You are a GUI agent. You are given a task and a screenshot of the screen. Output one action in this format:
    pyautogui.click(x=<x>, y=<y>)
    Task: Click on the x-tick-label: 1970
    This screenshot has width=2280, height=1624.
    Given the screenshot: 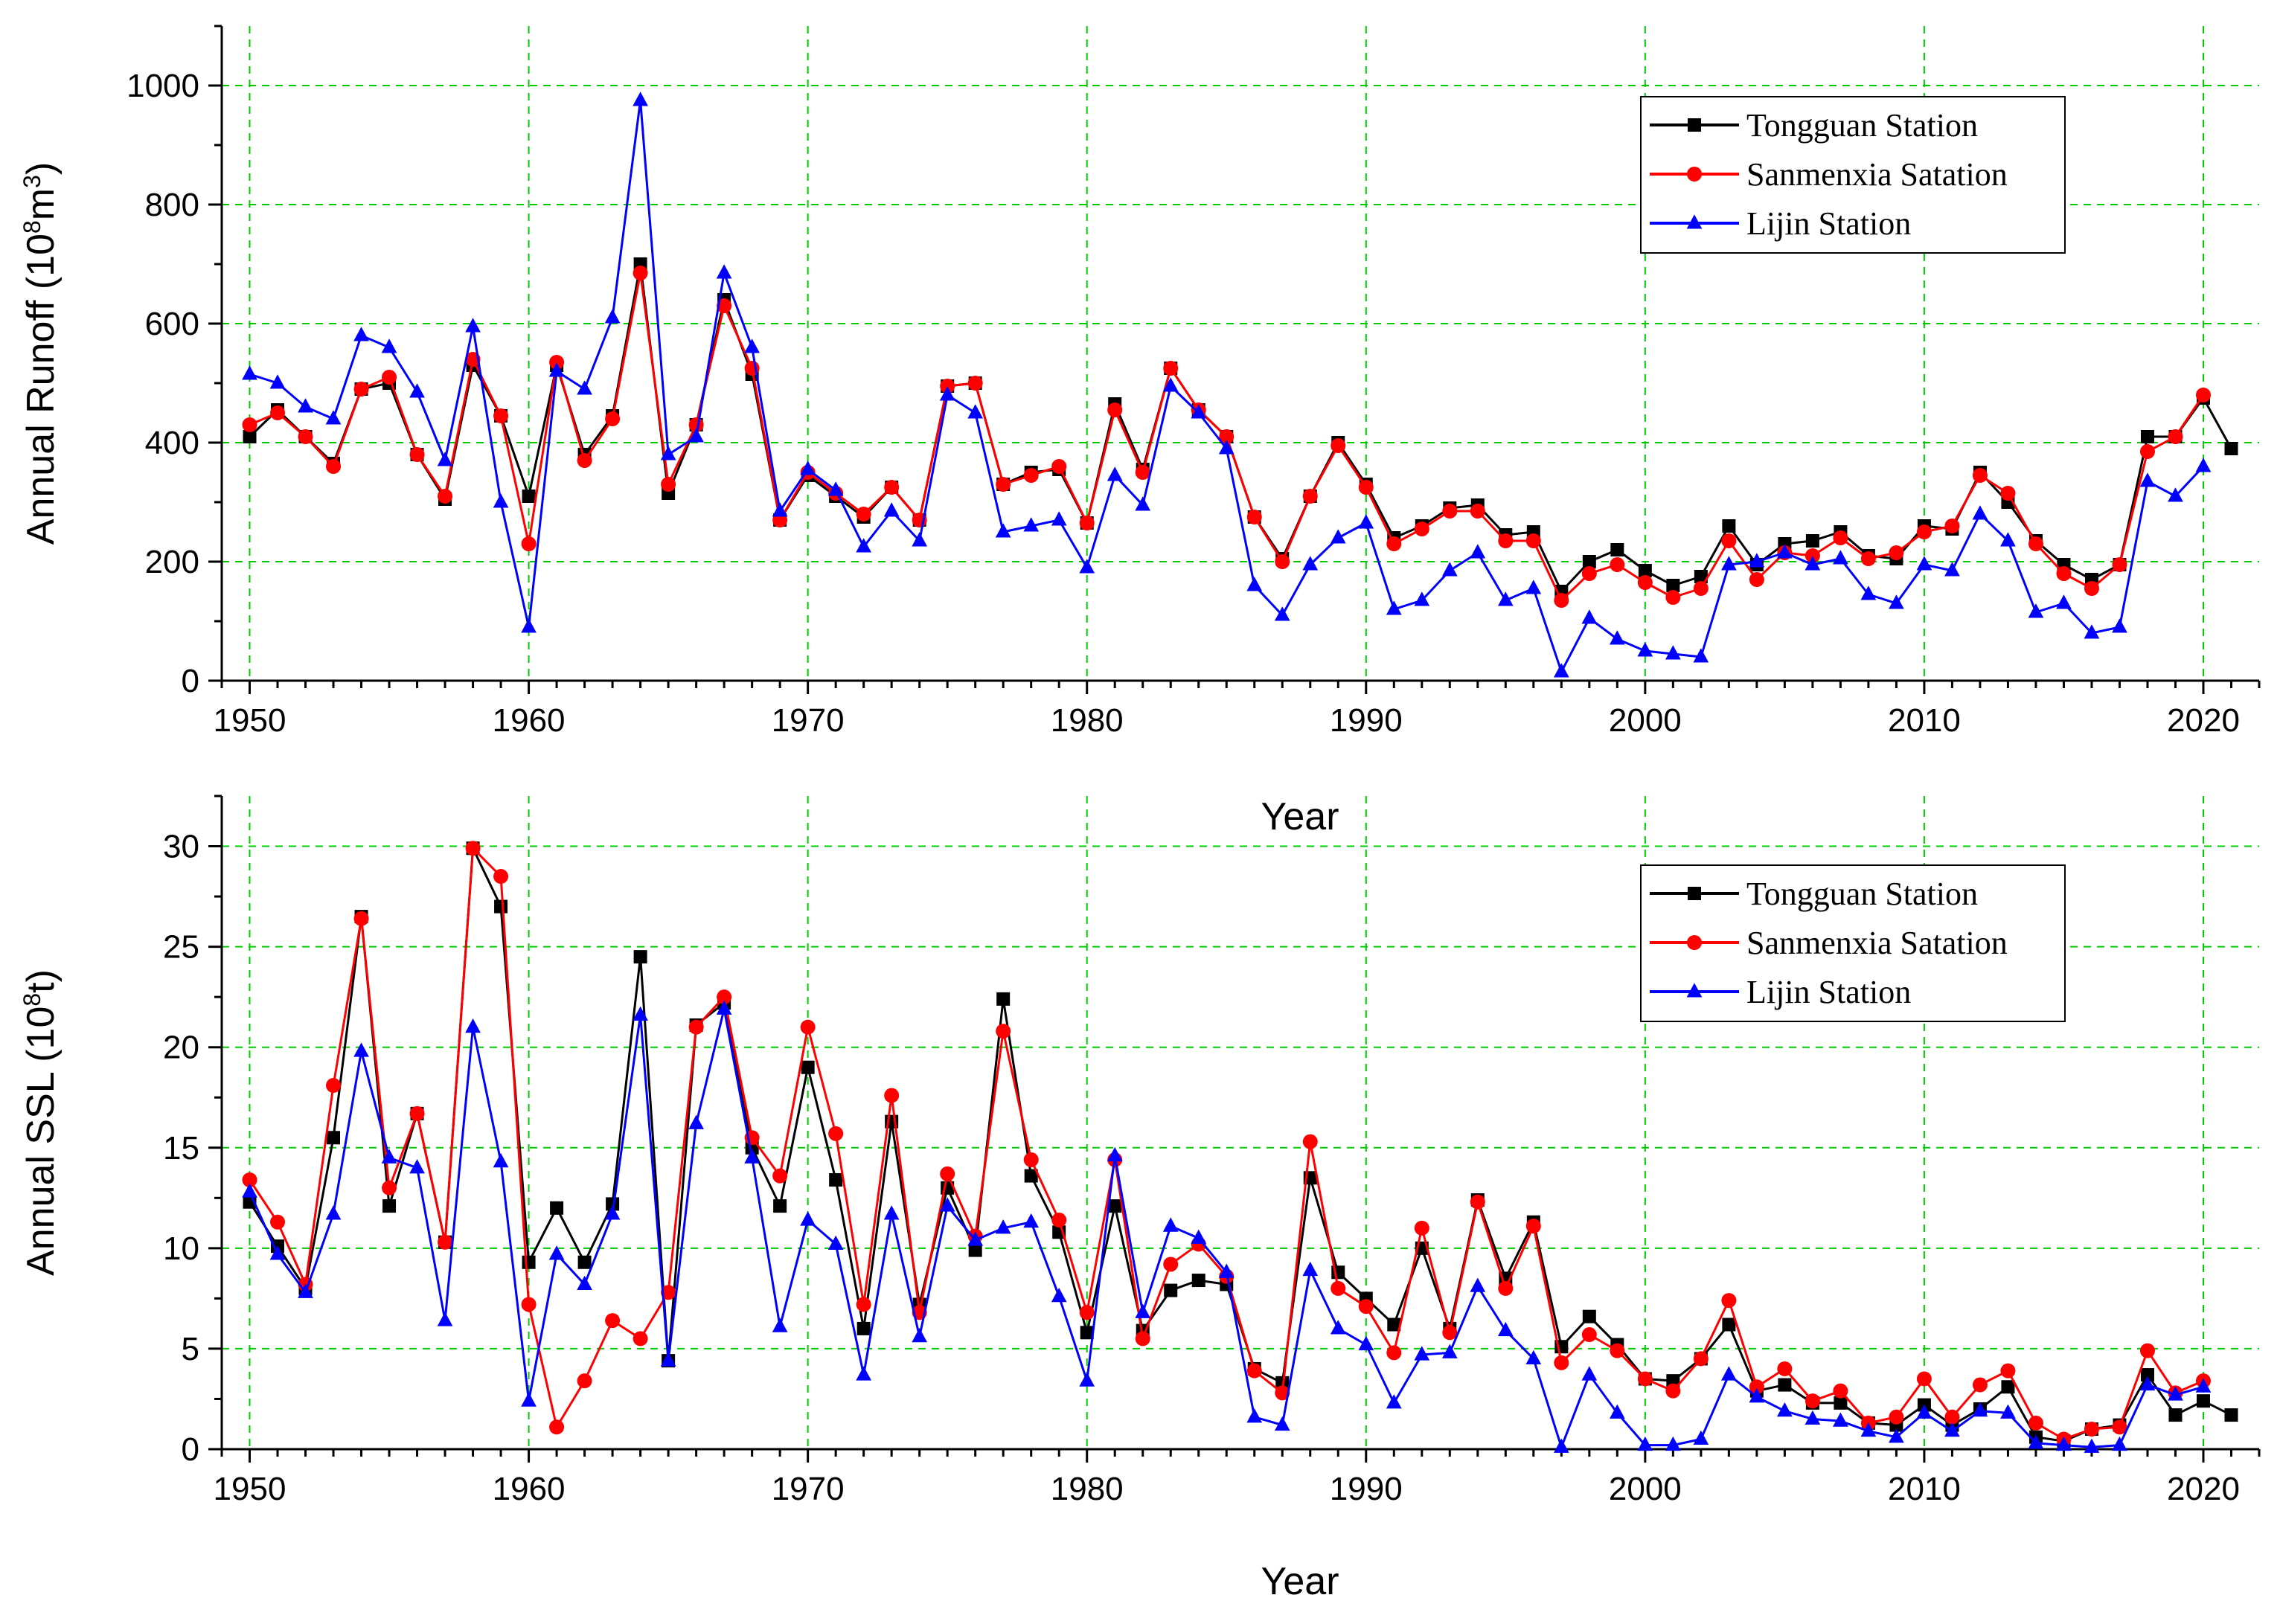 What is the action you would take?
    pyautogui.click(x=809, y=1489)
    